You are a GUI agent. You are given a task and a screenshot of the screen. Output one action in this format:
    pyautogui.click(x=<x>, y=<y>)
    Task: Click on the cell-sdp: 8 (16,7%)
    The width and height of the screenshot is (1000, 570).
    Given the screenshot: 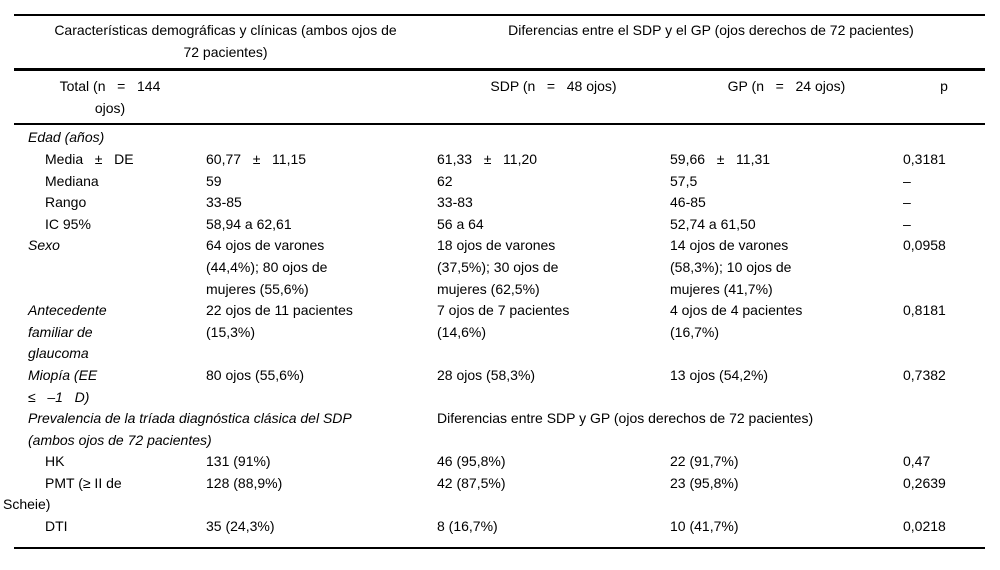 What is the action you would take?
    pyautogui.click(x=467, y=526)
    